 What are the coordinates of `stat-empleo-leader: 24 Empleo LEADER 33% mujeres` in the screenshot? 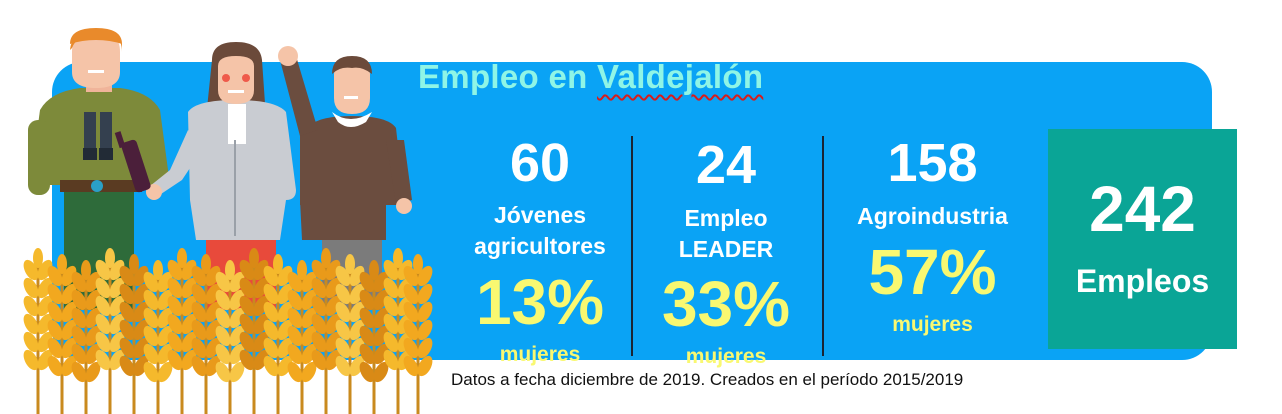 It's located at (726, 207).